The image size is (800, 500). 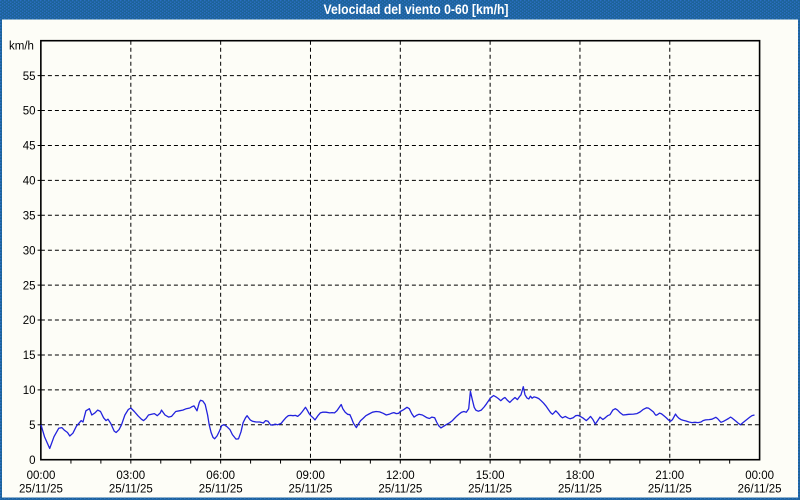 I want to click on svg-text: 20, so click(x=29, y=321).